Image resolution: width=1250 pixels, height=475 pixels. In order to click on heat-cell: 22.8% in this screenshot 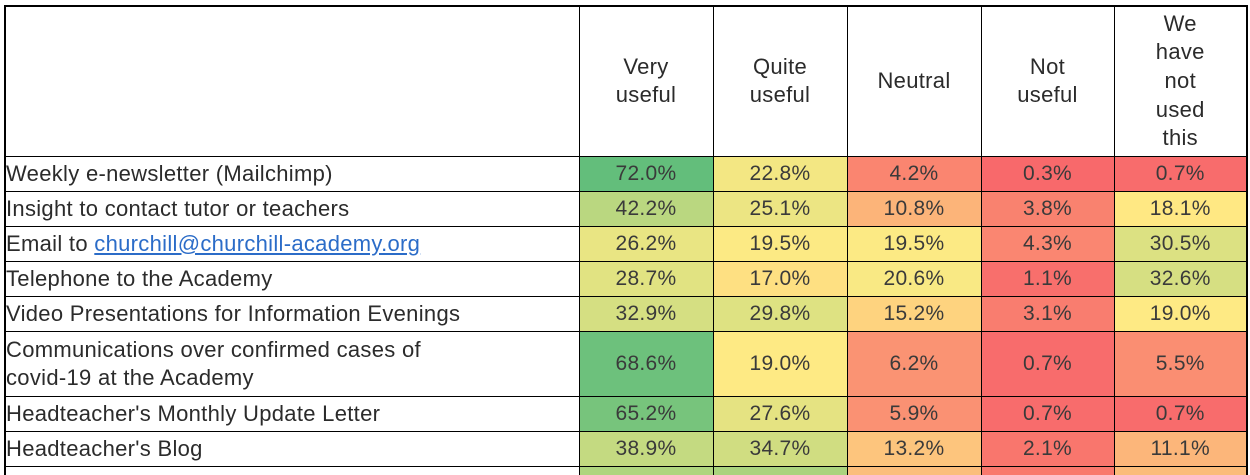, I will do `click(780, 173)`.